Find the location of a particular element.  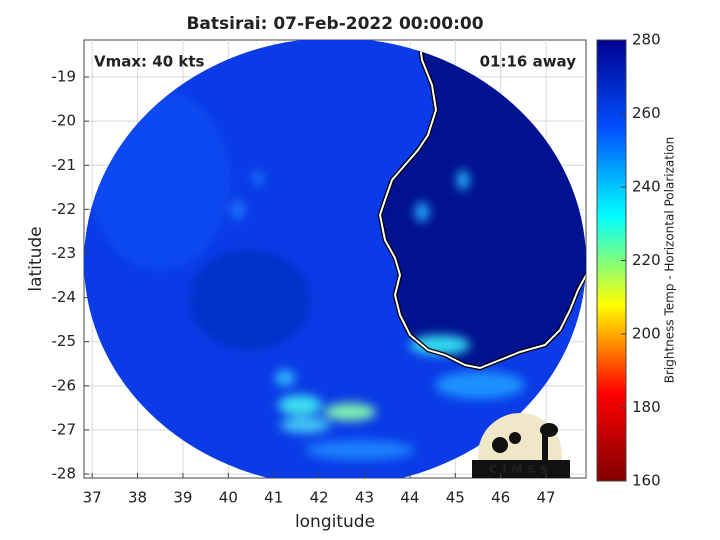

x-tick-label: 47 is located at coordinates (546, 498).